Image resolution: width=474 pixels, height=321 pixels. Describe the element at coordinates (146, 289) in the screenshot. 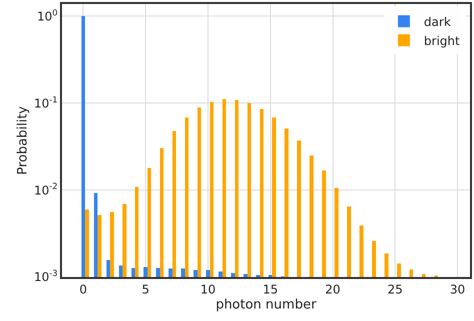

I see `x-tick-label: 5` at that location.